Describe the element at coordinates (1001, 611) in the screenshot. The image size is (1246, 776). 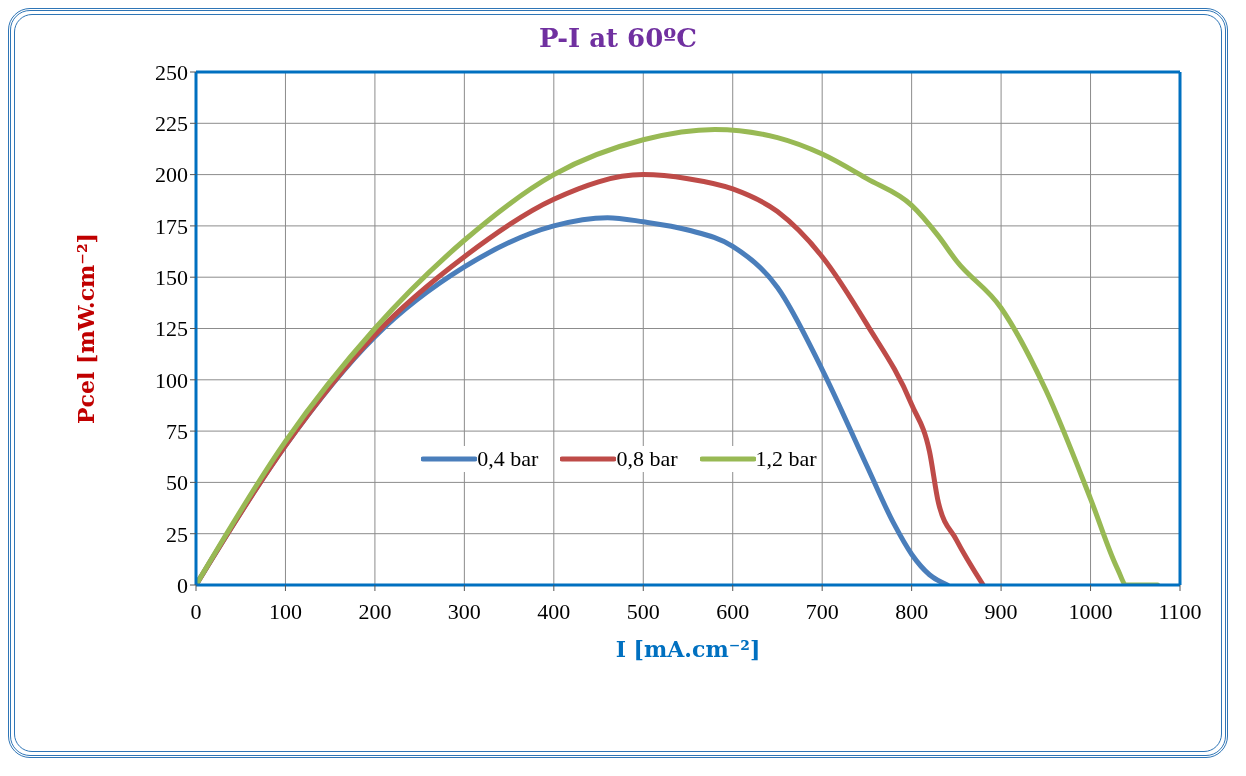
I see `x-tick-label: 900` at that location.